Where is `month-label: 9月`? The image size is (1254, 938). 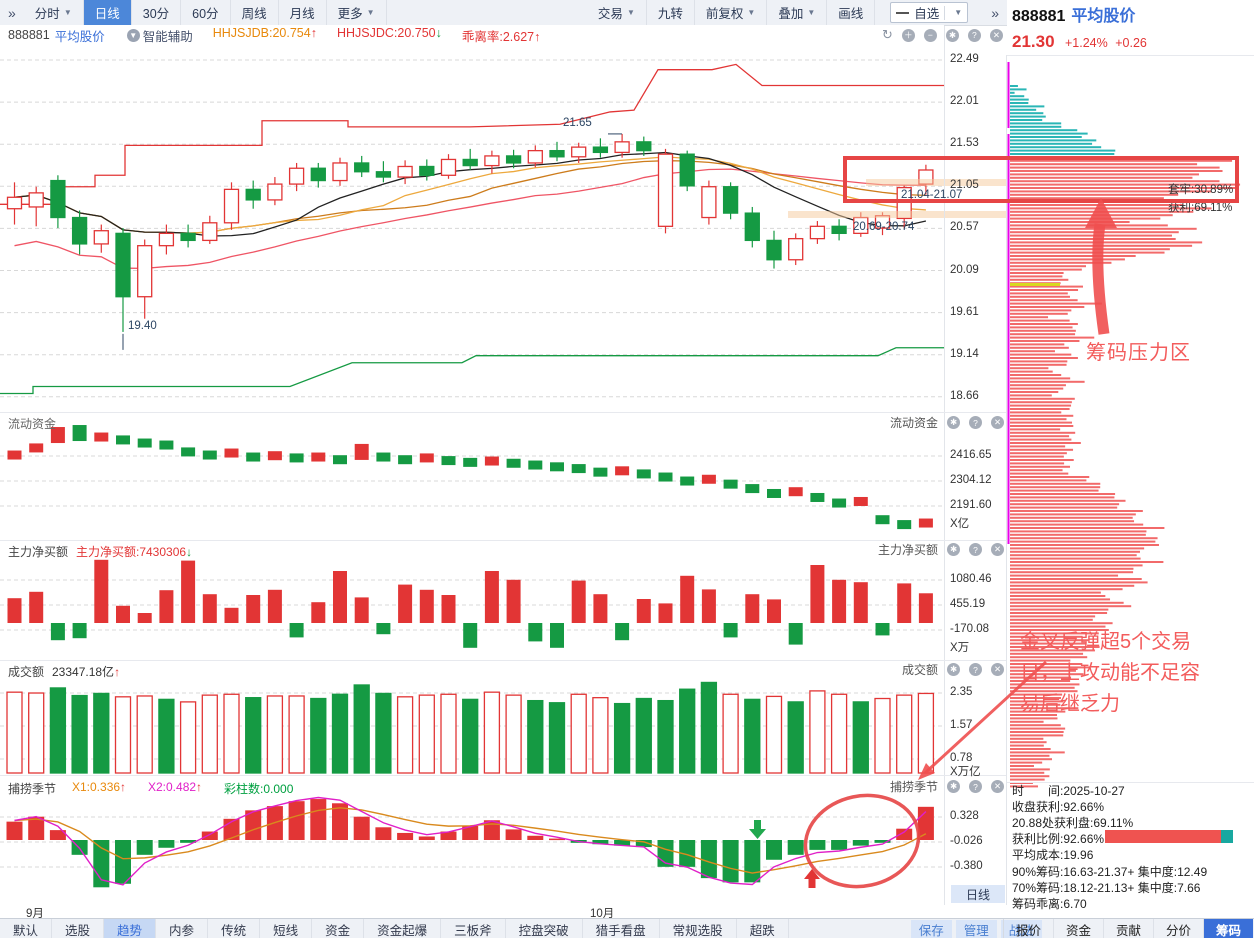 month-label: 9月 is located at coordinates (35, 914).